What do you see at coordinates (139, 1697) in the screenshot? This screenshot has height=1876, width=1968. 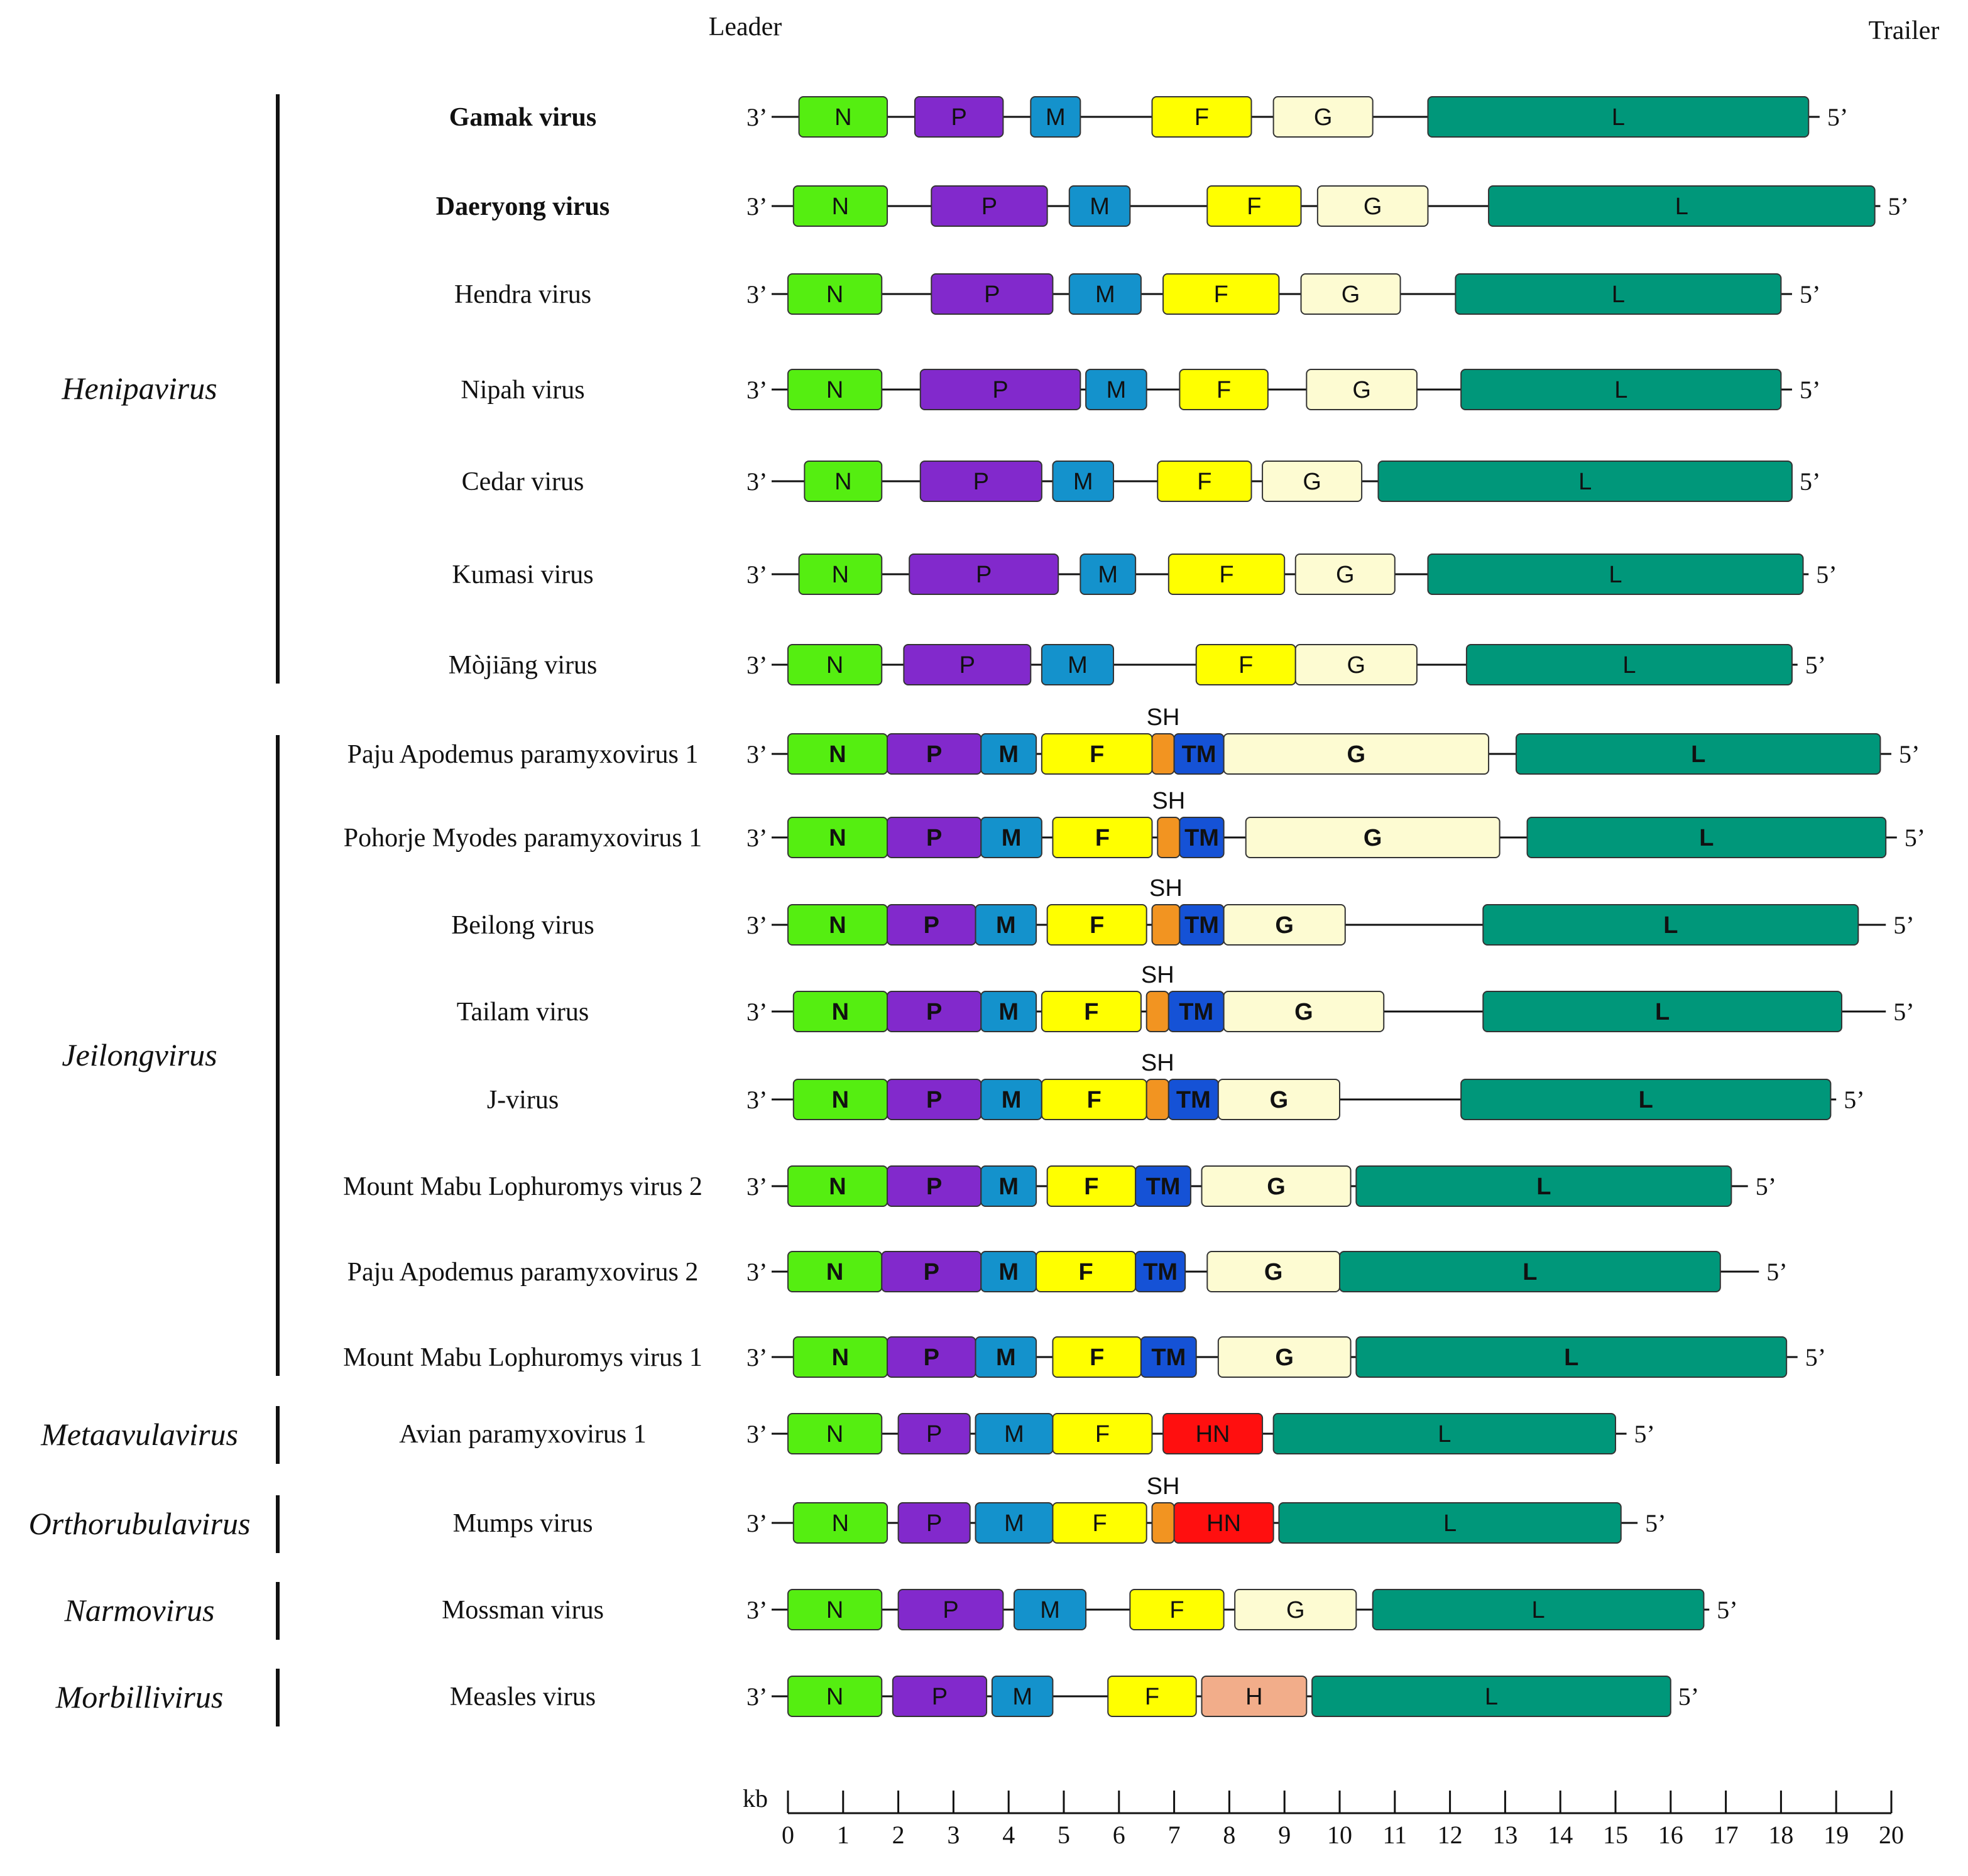 I see `genus-name: Morbillivirus` at bounding box center [139, 1697].